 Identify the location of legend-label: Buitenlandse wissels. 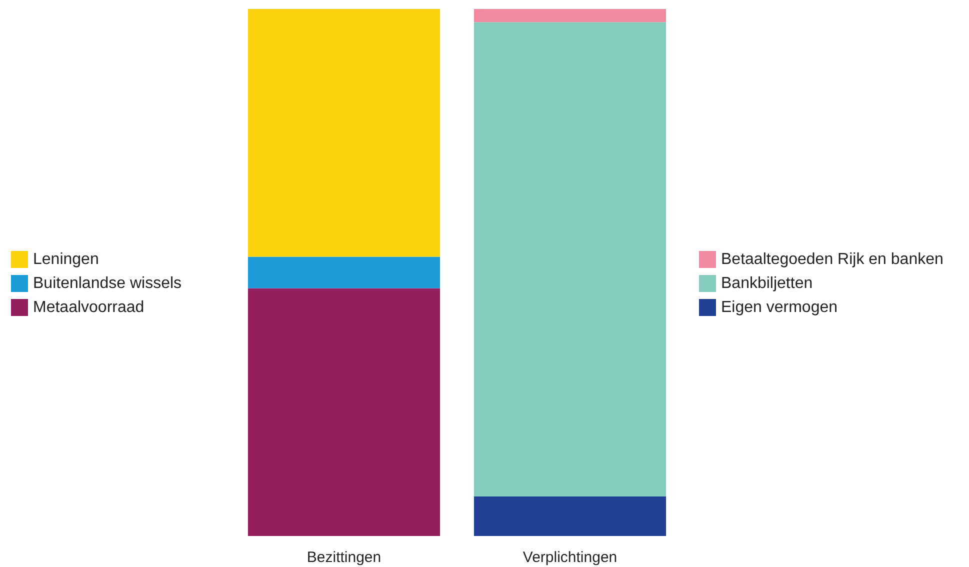
(107, 283).